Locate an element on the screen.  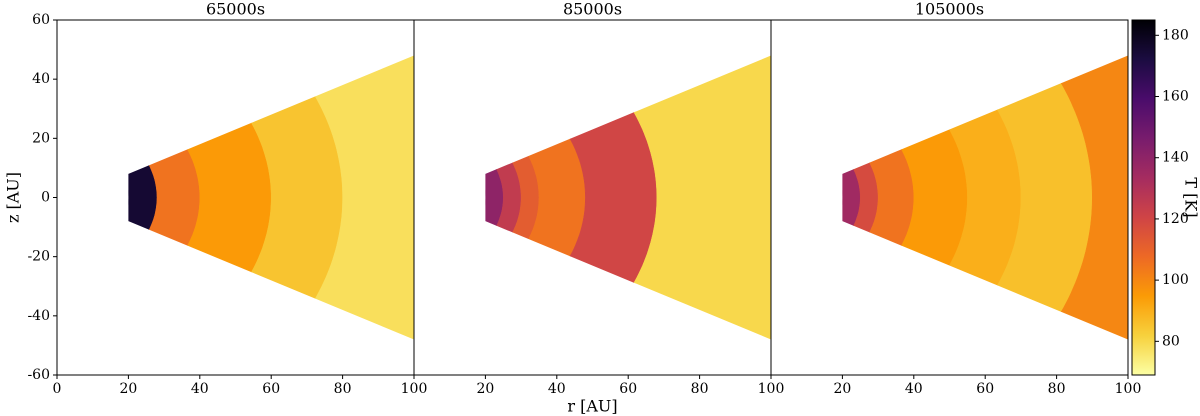
panel-title: 105000s is located at coordinates (949, 9).